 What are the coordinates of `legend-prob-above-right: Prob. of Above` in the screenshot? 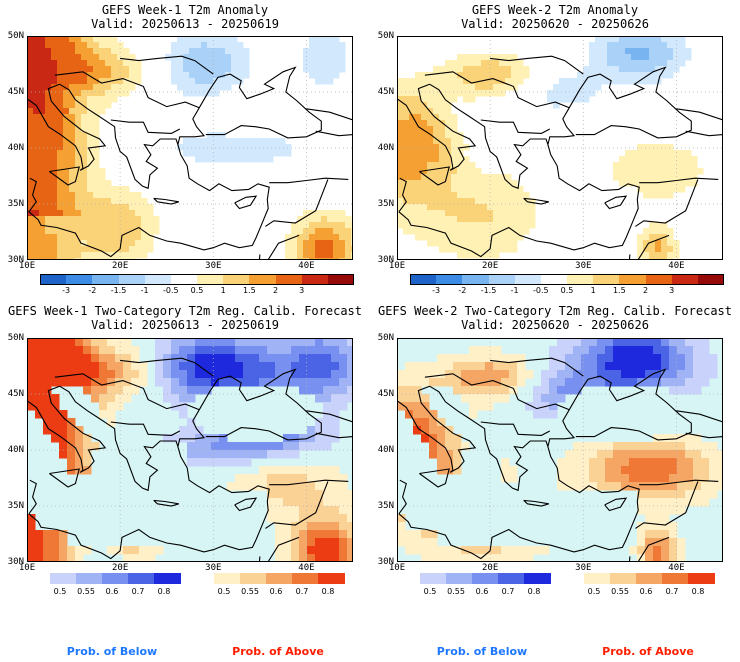 It's located at (648, 651).